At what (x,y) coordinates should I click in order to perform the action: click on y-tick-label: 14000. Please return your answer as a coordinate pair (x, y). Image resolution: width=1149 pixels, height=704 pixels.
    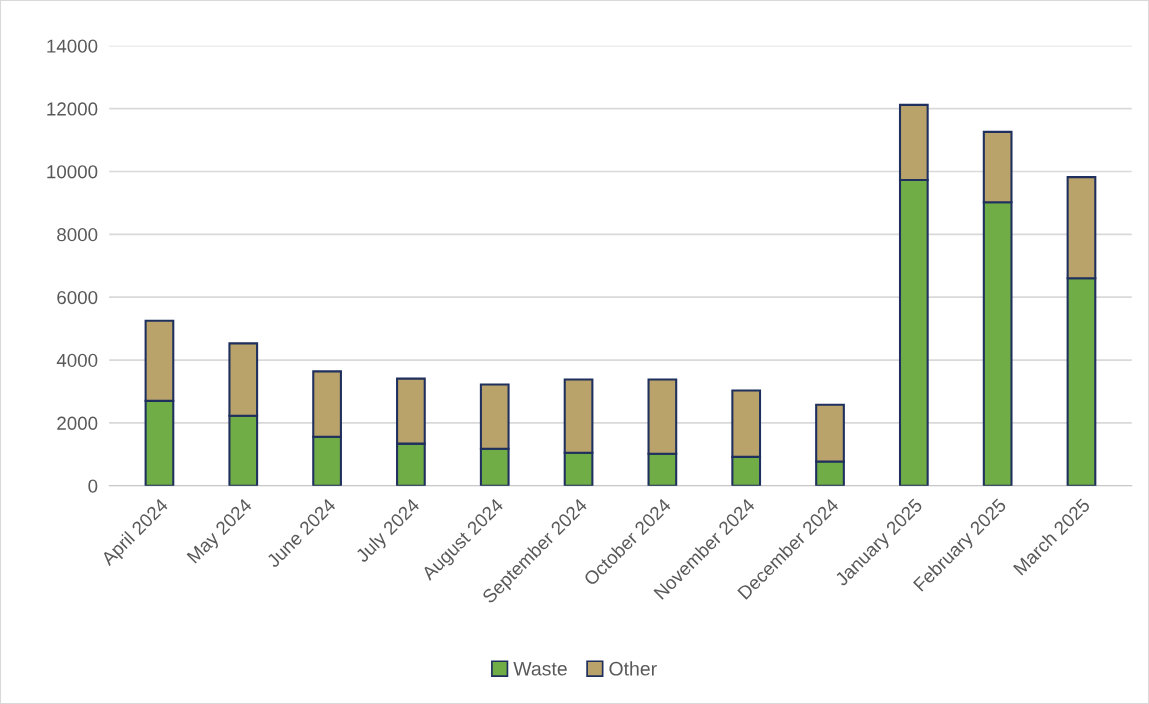
    Looking at the image, I should click on (72, 46).